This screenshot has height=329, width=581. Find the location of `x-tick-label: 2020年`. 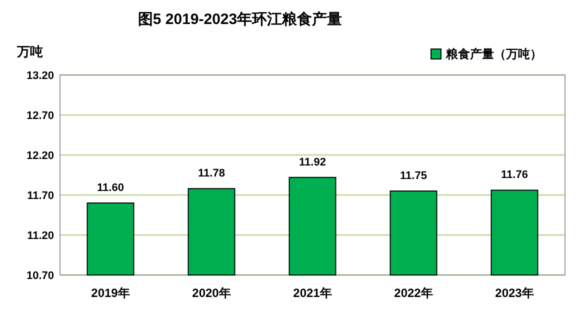

x-tick-label: 2020年 is located at coordinates (211, 293).